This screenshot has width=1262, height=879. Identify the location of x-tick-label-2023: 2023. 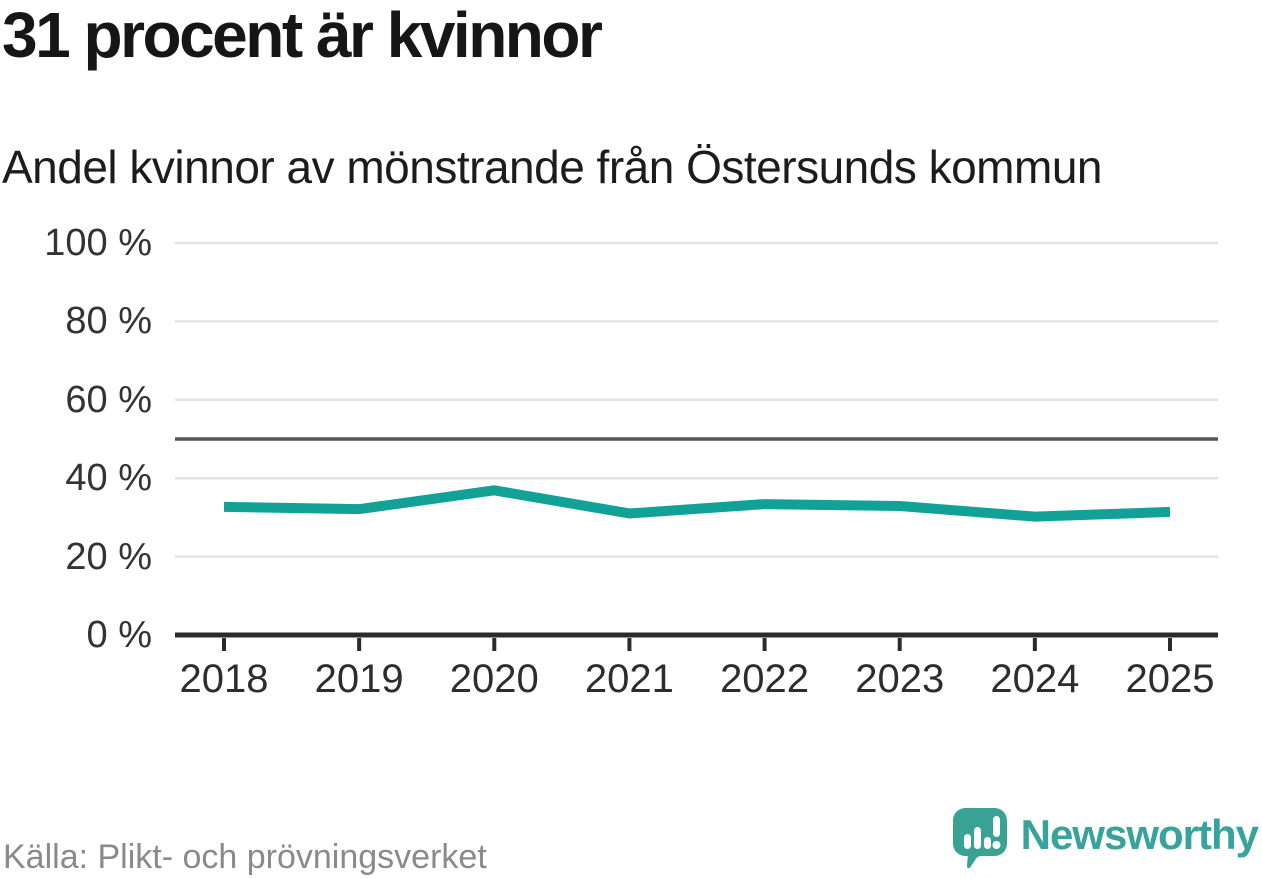
(900, 679).